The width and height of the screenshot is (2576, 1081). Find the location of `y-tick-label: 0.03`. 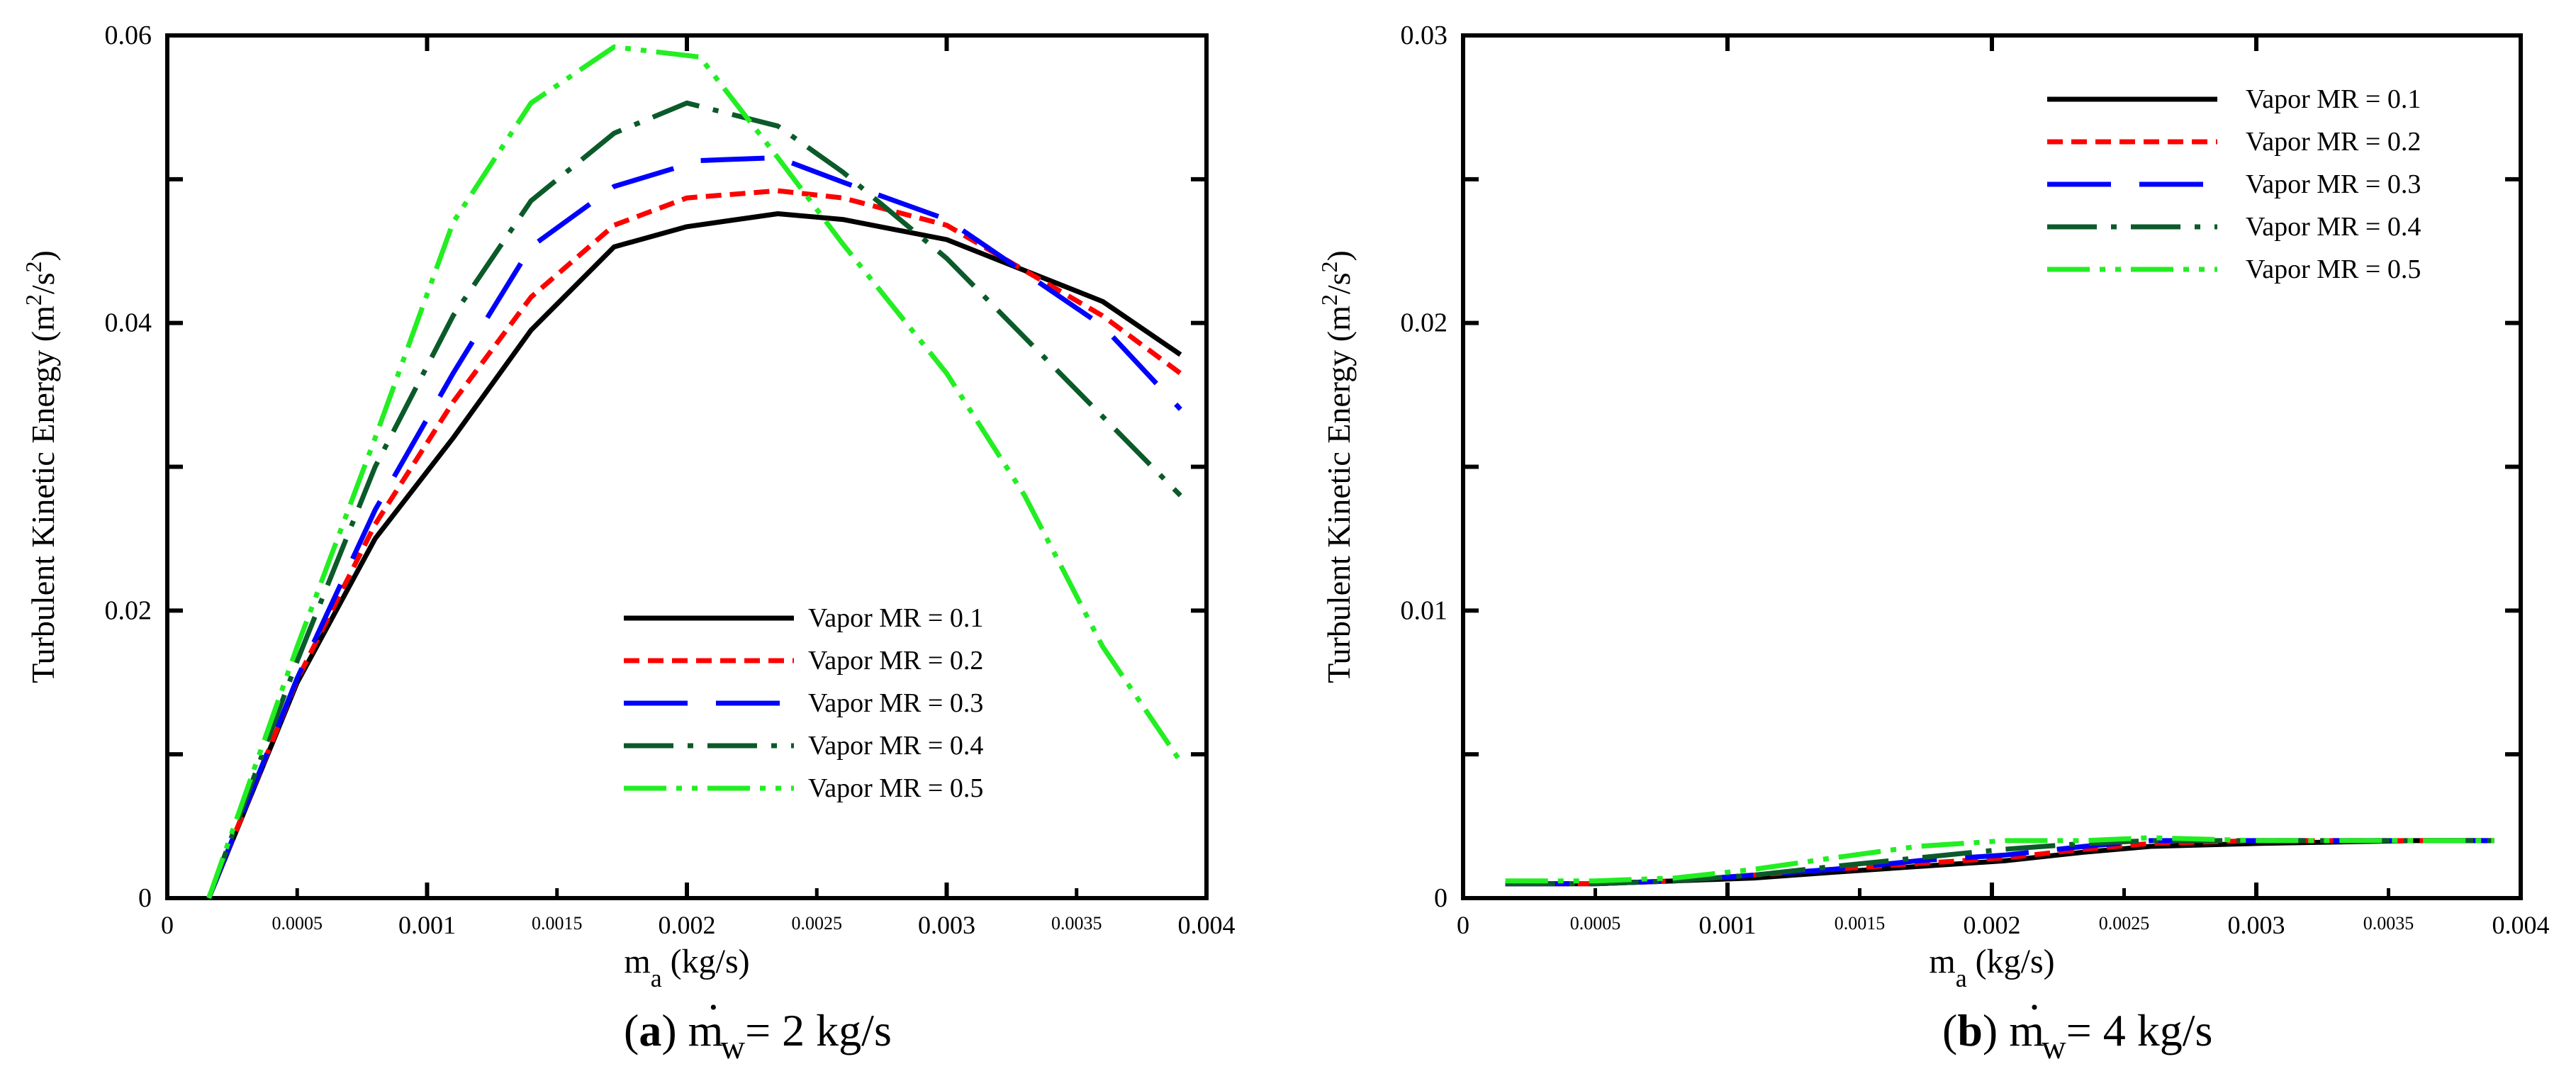

y-tick-label: 0.03 is located at coordinates (1425, 35).